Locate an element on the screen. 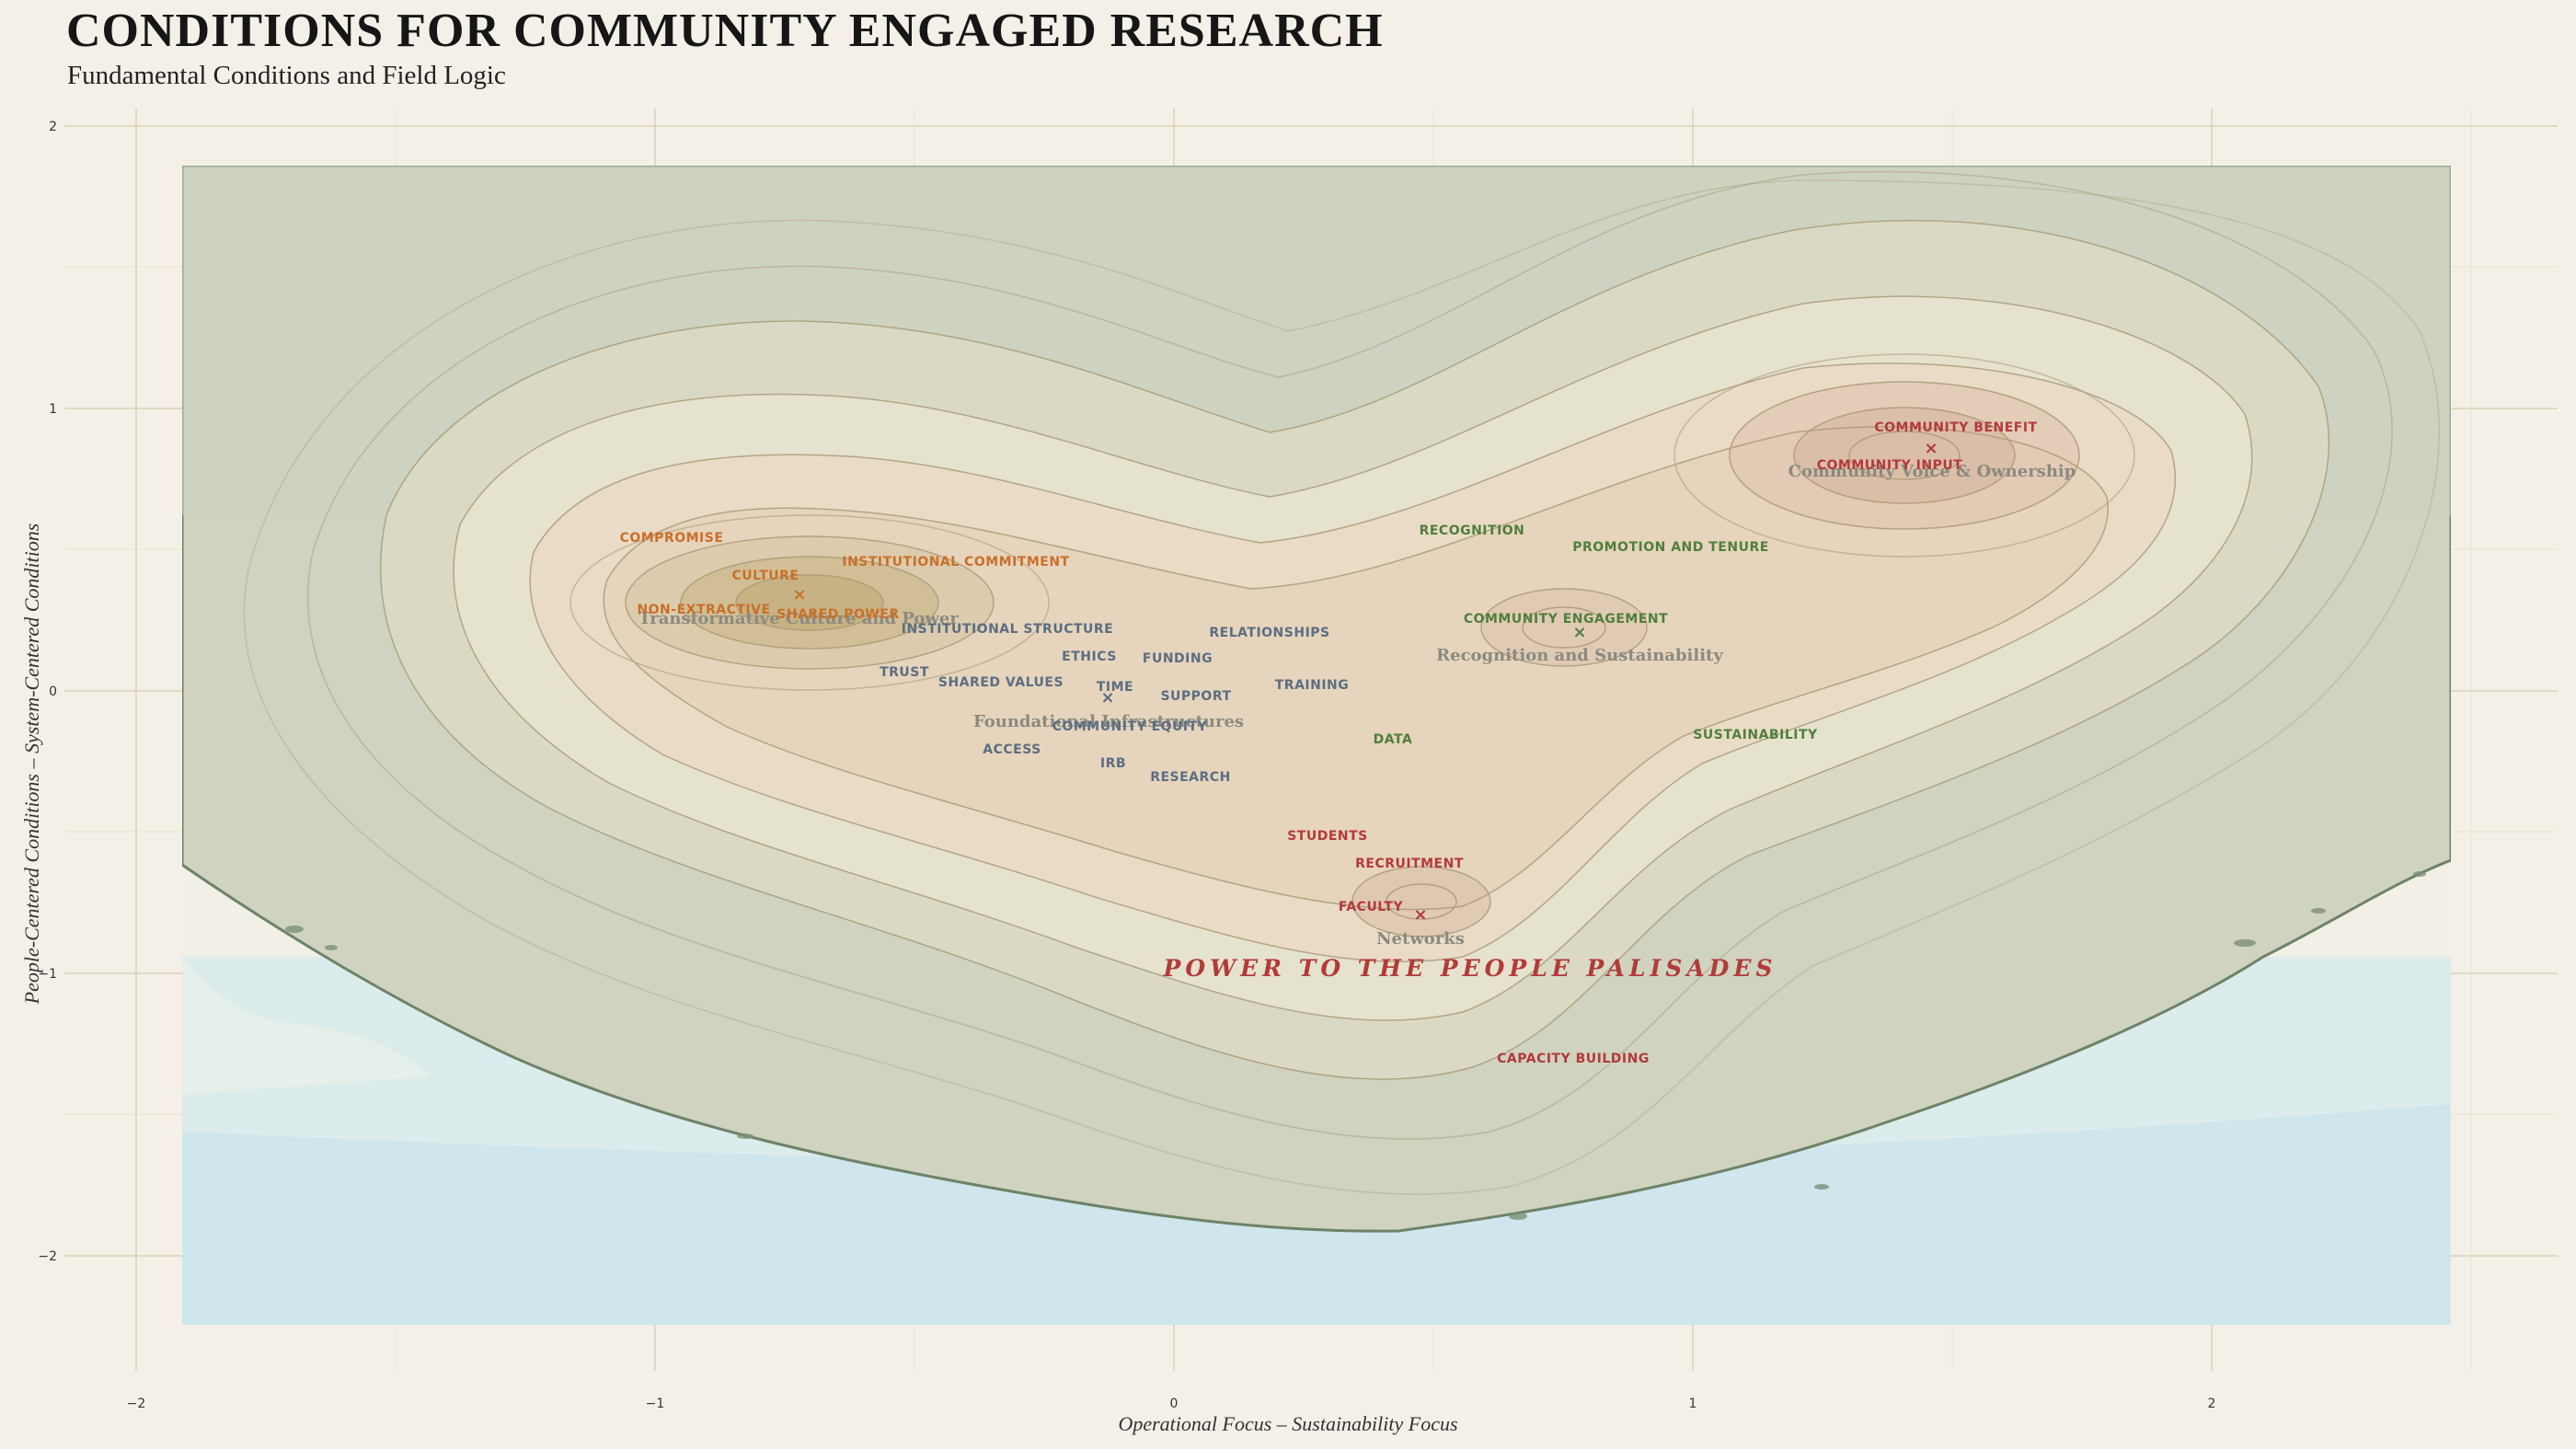  label-recruitment: RECRUITMENT is located at coordinates (1409, 864).